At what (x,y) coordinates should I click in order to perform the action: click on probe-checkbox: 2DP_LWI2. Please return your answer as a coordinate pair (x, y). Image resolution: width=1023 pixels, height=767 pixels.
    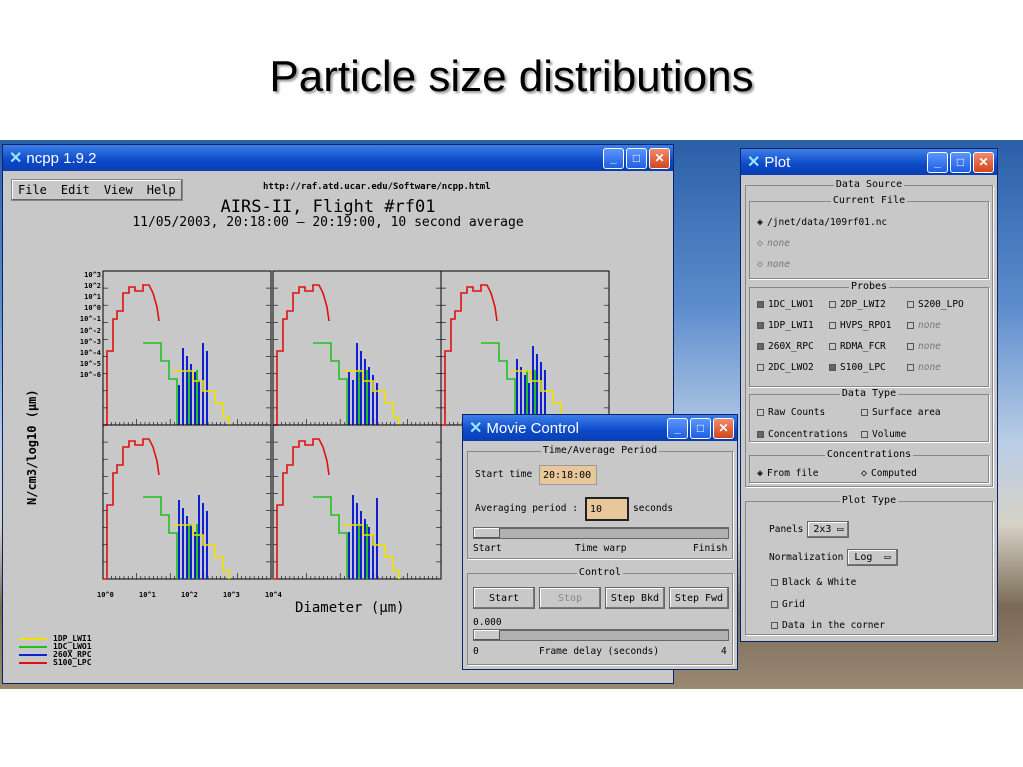
    Looking at the image, I should click on (857, 304).